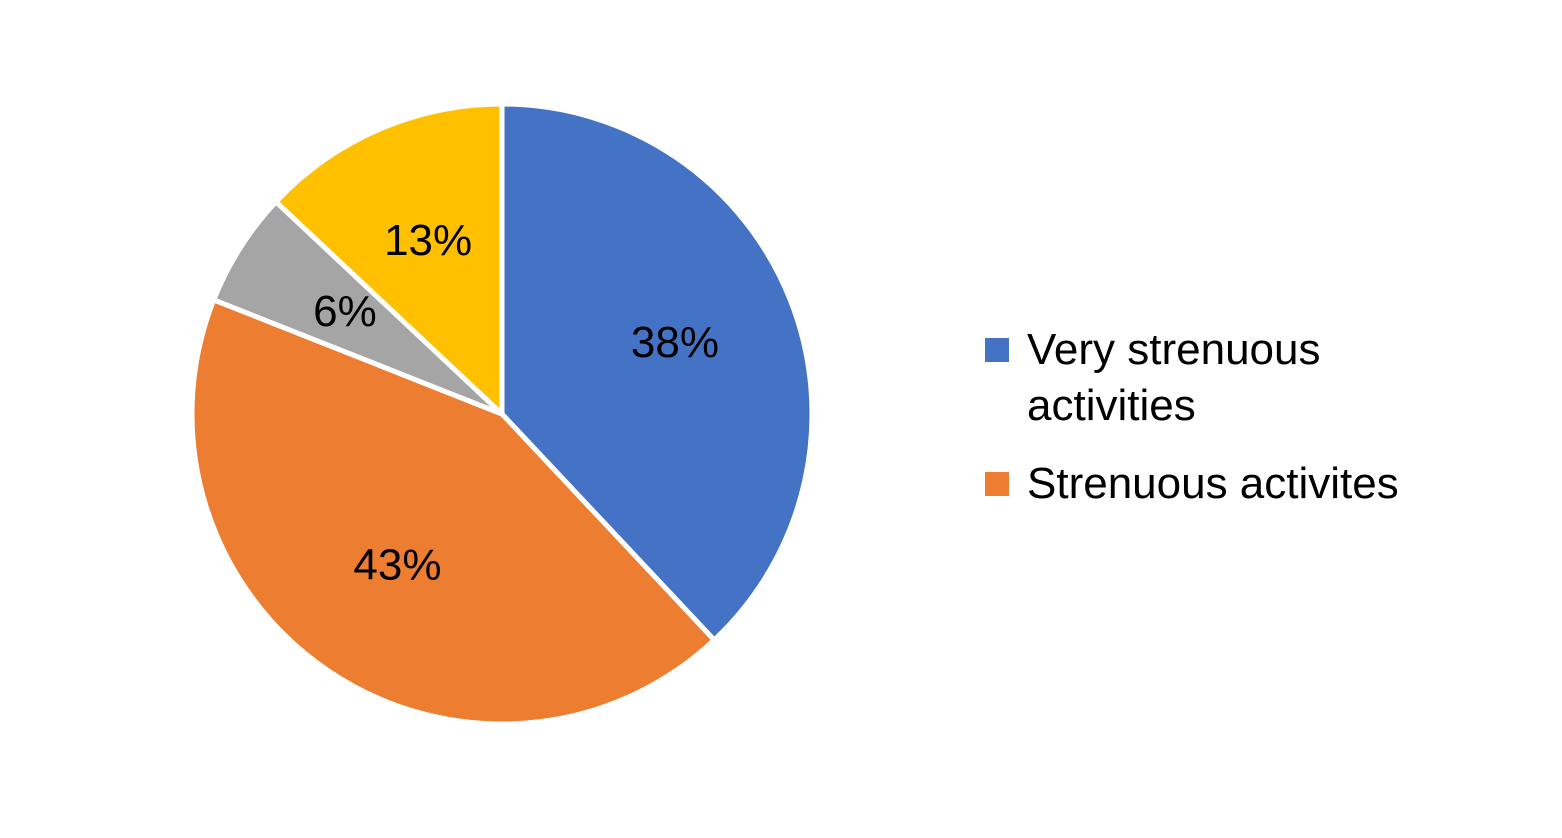 The width and height of the screenshot is (1562, 838). Describe the element at coordinates (675, 342) in the screenshot. I see `data-label: 38%` at that location.